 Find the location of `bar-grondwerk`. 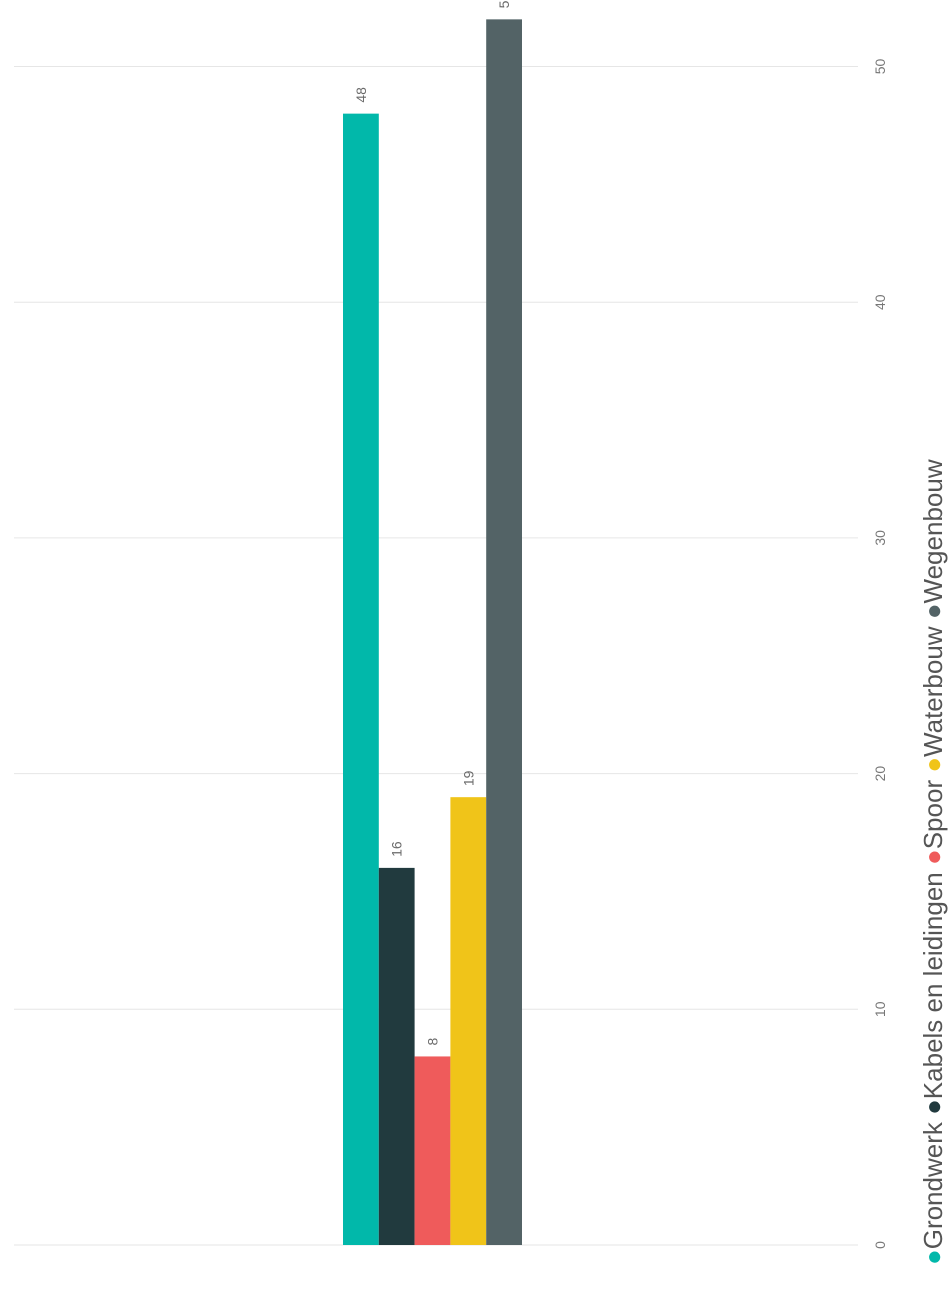

bar-grondwerk is located at coordinates (361, 679).